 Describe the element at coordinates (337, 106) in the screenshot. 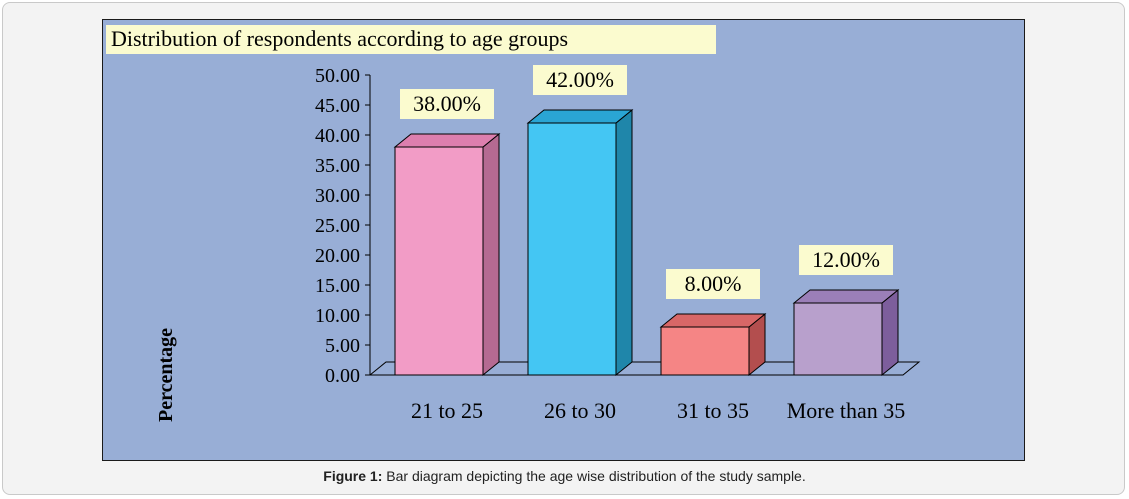

I see `y-tick-label: 45.00` at that location.